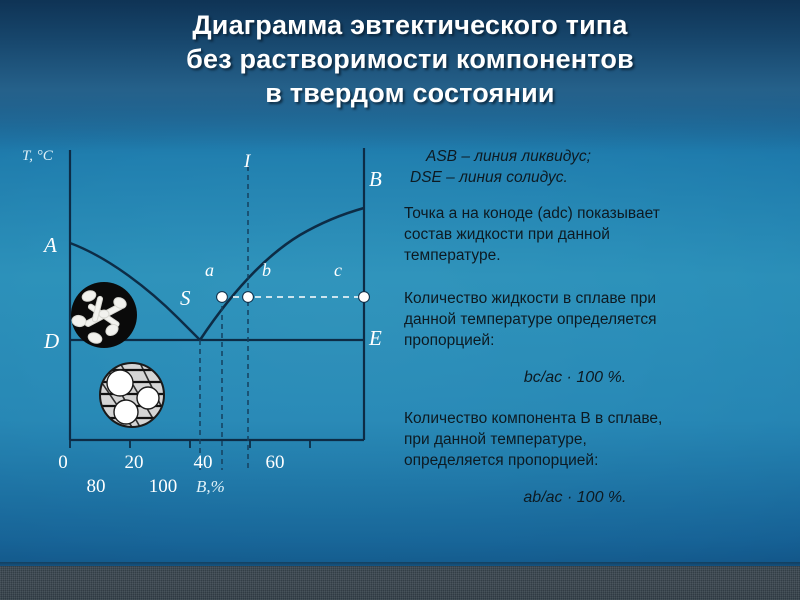 Image resolution: width=800 pixels, height=600 pixels. Describe the element at coordinates (575, 377) in the screenshot. I see `formula-liquid-fraction: bc/ac · 100 %.` at that location.